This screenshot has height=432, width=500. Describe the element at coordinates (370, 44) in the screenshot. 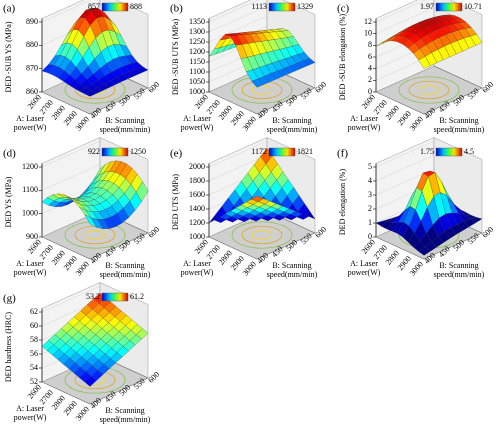

I see `z-tick-label: 8` at that location.